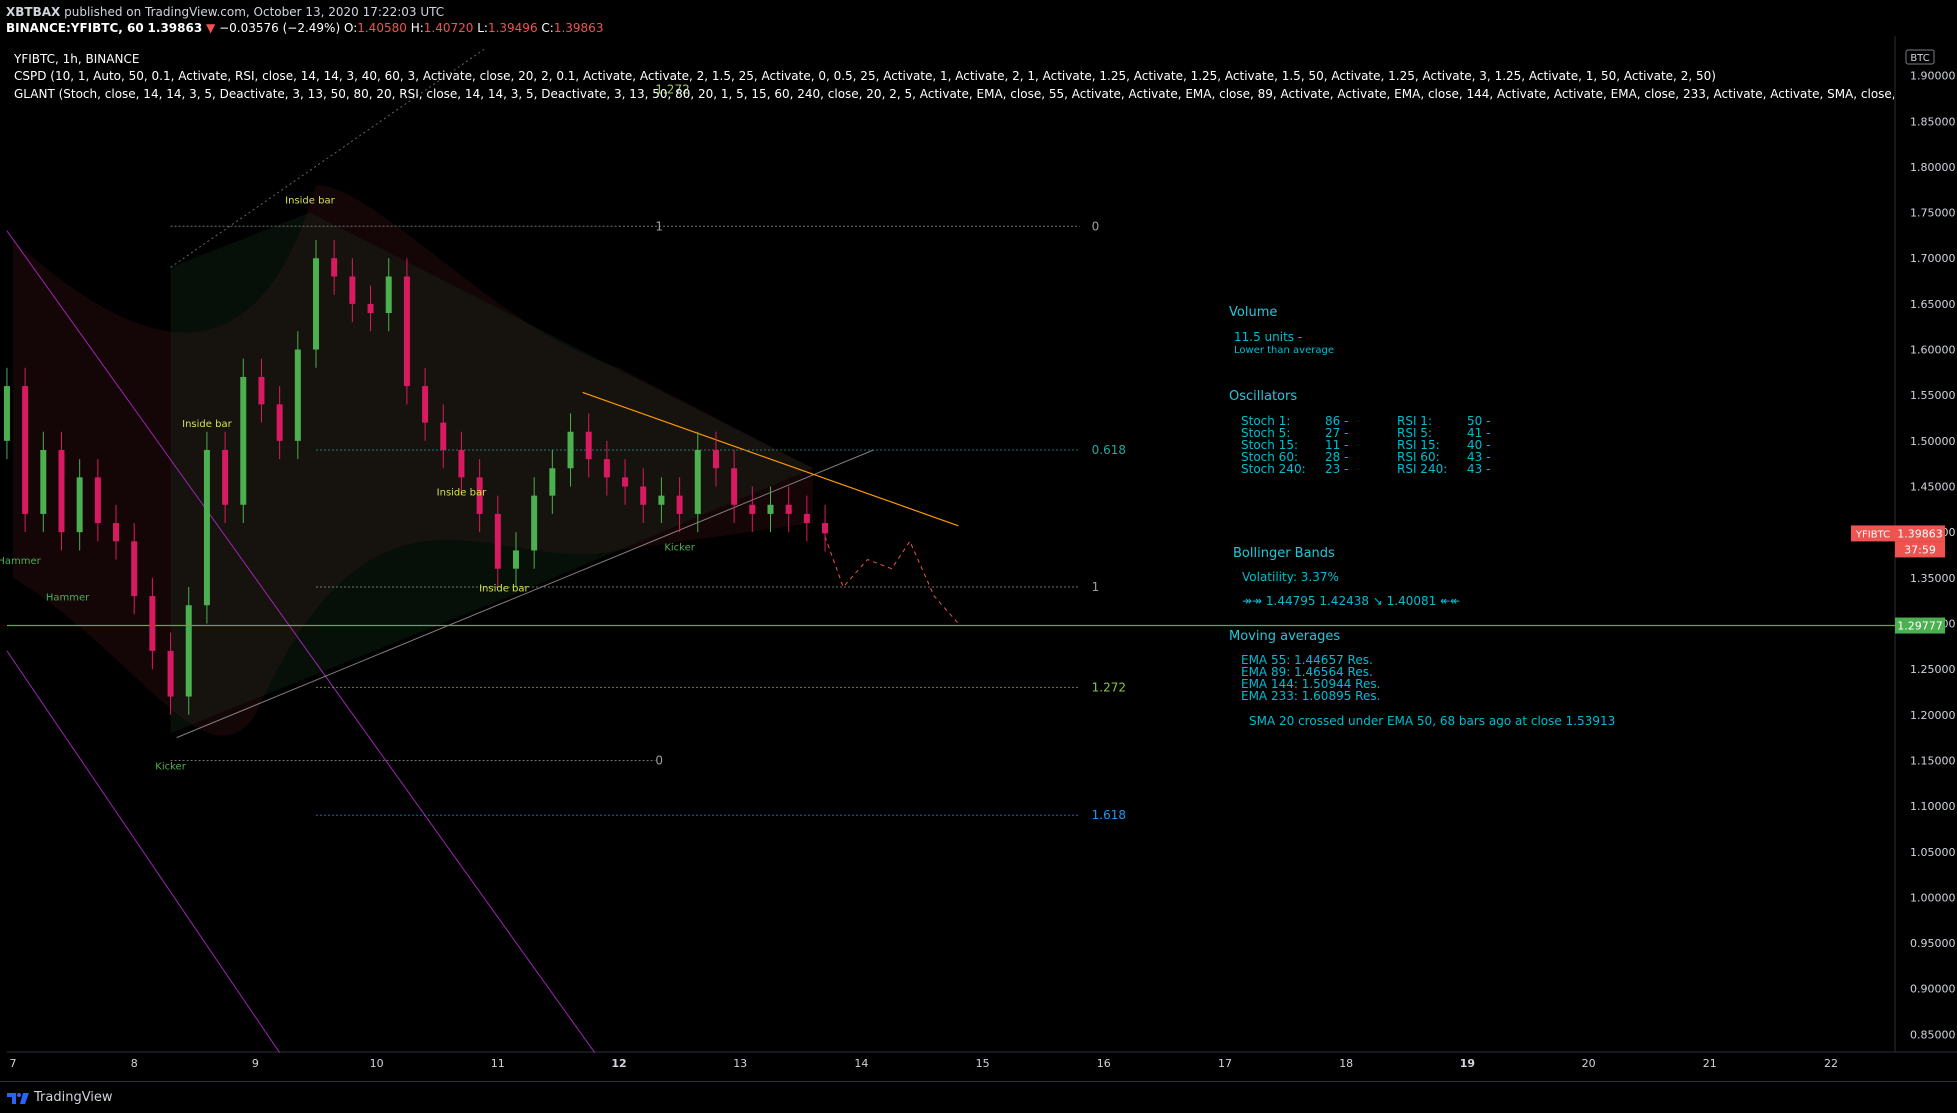  What do you see at coordinates (978, 1097) in the screenshot?
I see `footer-bar: TradingView` at bounding box center [978, 1097].